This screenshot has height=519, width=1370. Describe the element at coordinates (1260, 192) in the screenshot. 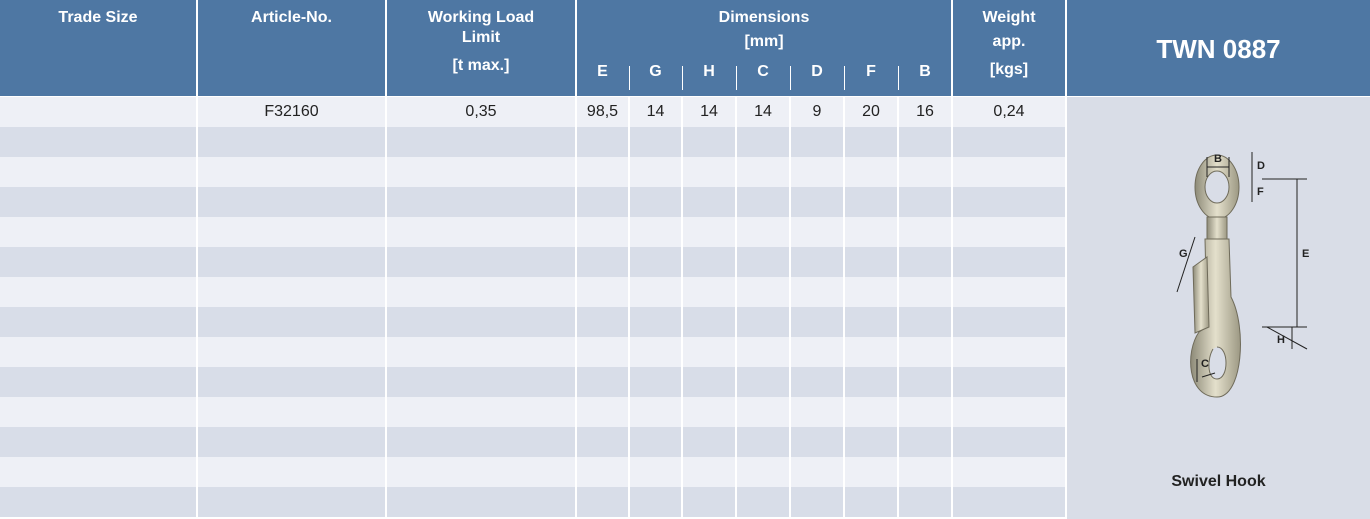

I see `diagram-label: F` at that location.